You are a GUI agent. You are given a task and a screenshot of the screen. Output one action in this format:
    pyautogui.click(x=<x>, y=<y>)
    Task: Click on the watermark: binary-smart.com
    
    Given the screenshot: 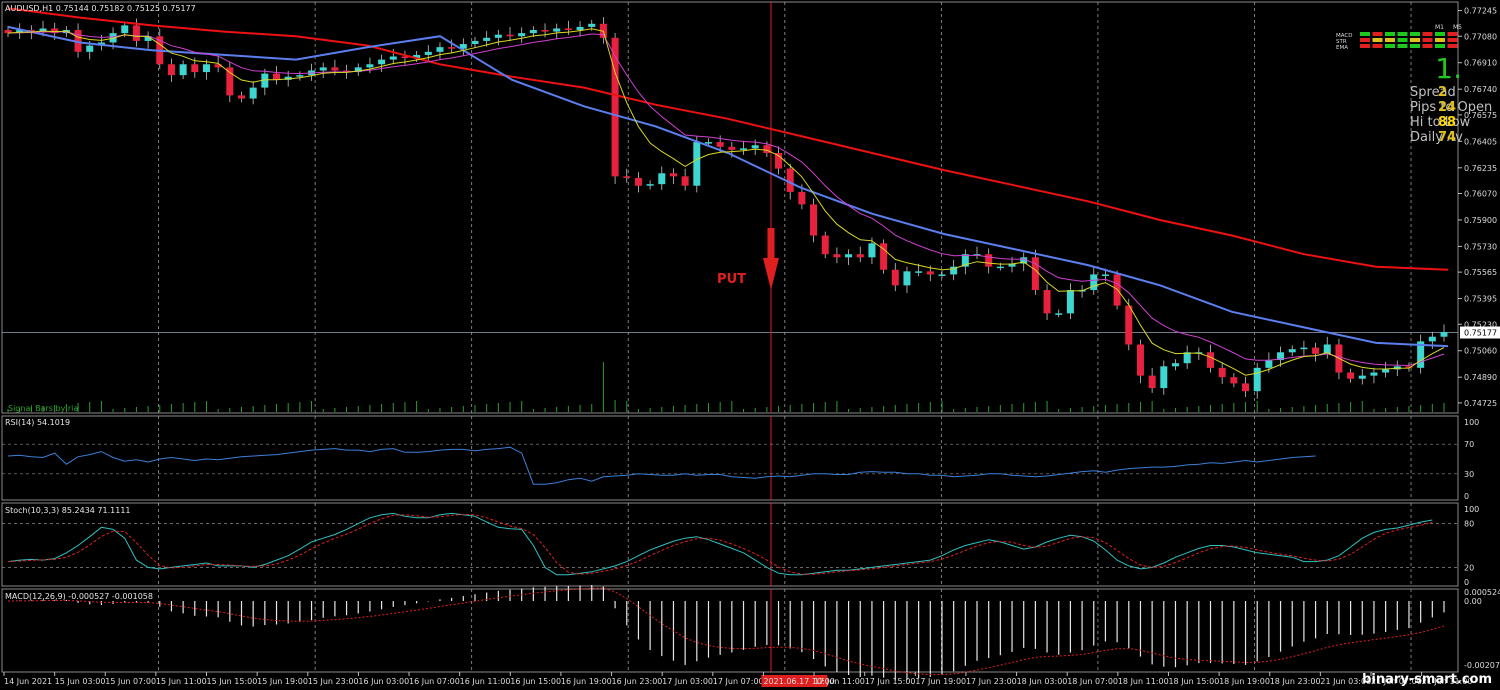 What is the action you would take?
    pyautogui.click(x=1427, y=679)
    